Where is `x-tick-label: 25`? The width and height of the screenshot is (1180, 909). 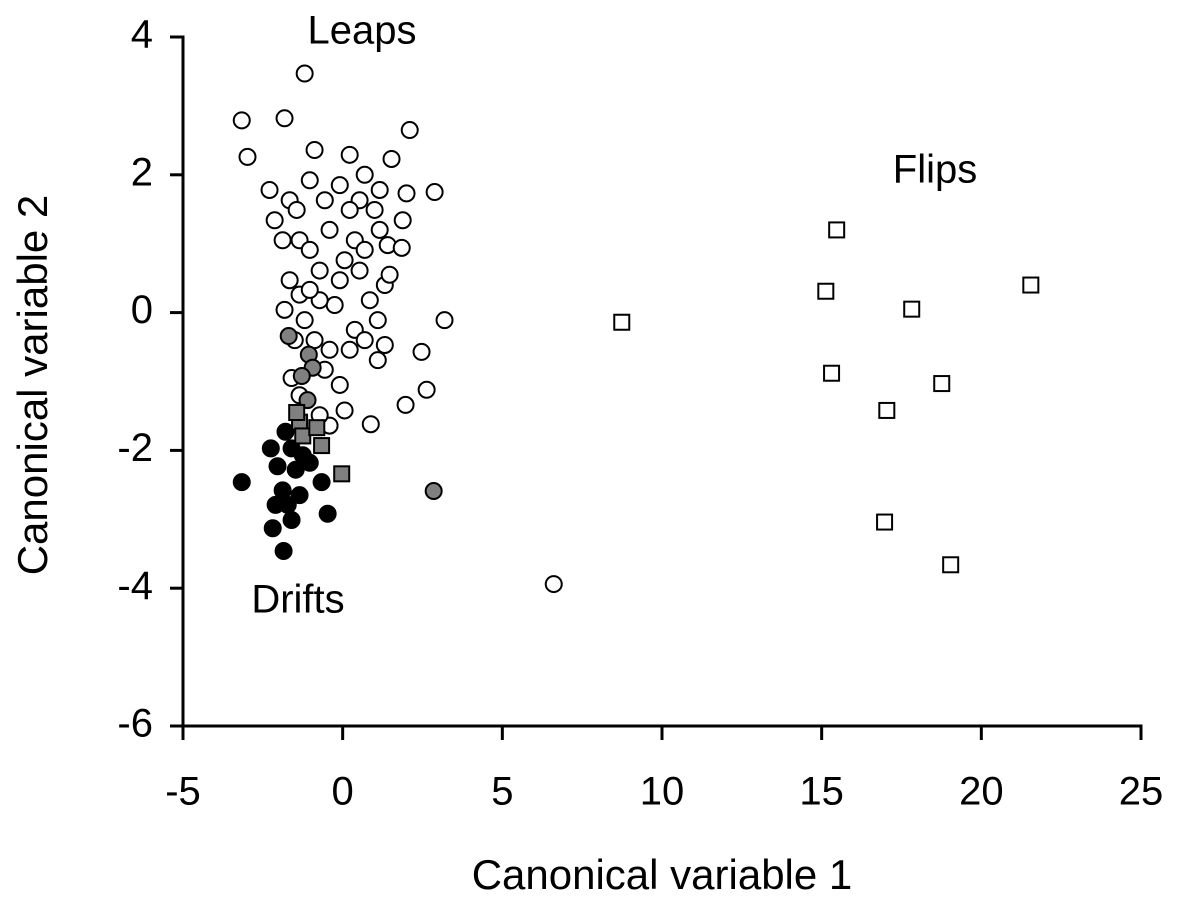
x-tick-label: 25 is located at coordinates (1141, 792).